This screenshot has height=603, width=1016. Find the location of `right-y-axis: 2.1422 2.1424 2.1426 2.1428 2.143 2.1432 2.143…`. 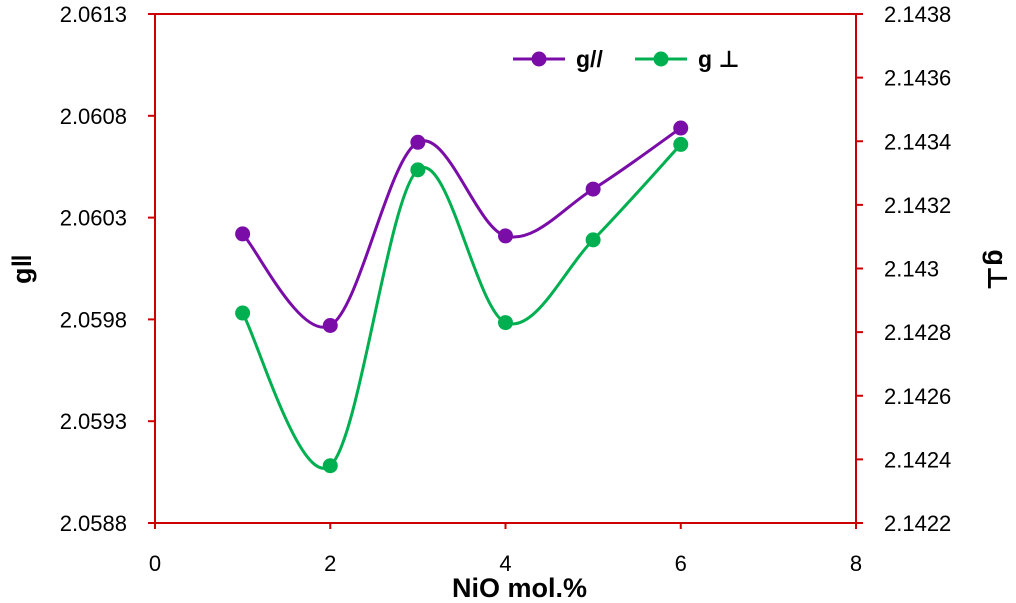

right-y-axis: 2.1422 2.1424 2.1426 2.1428 2.143 2.1432 2.143… is located at coordinates (903, 269).